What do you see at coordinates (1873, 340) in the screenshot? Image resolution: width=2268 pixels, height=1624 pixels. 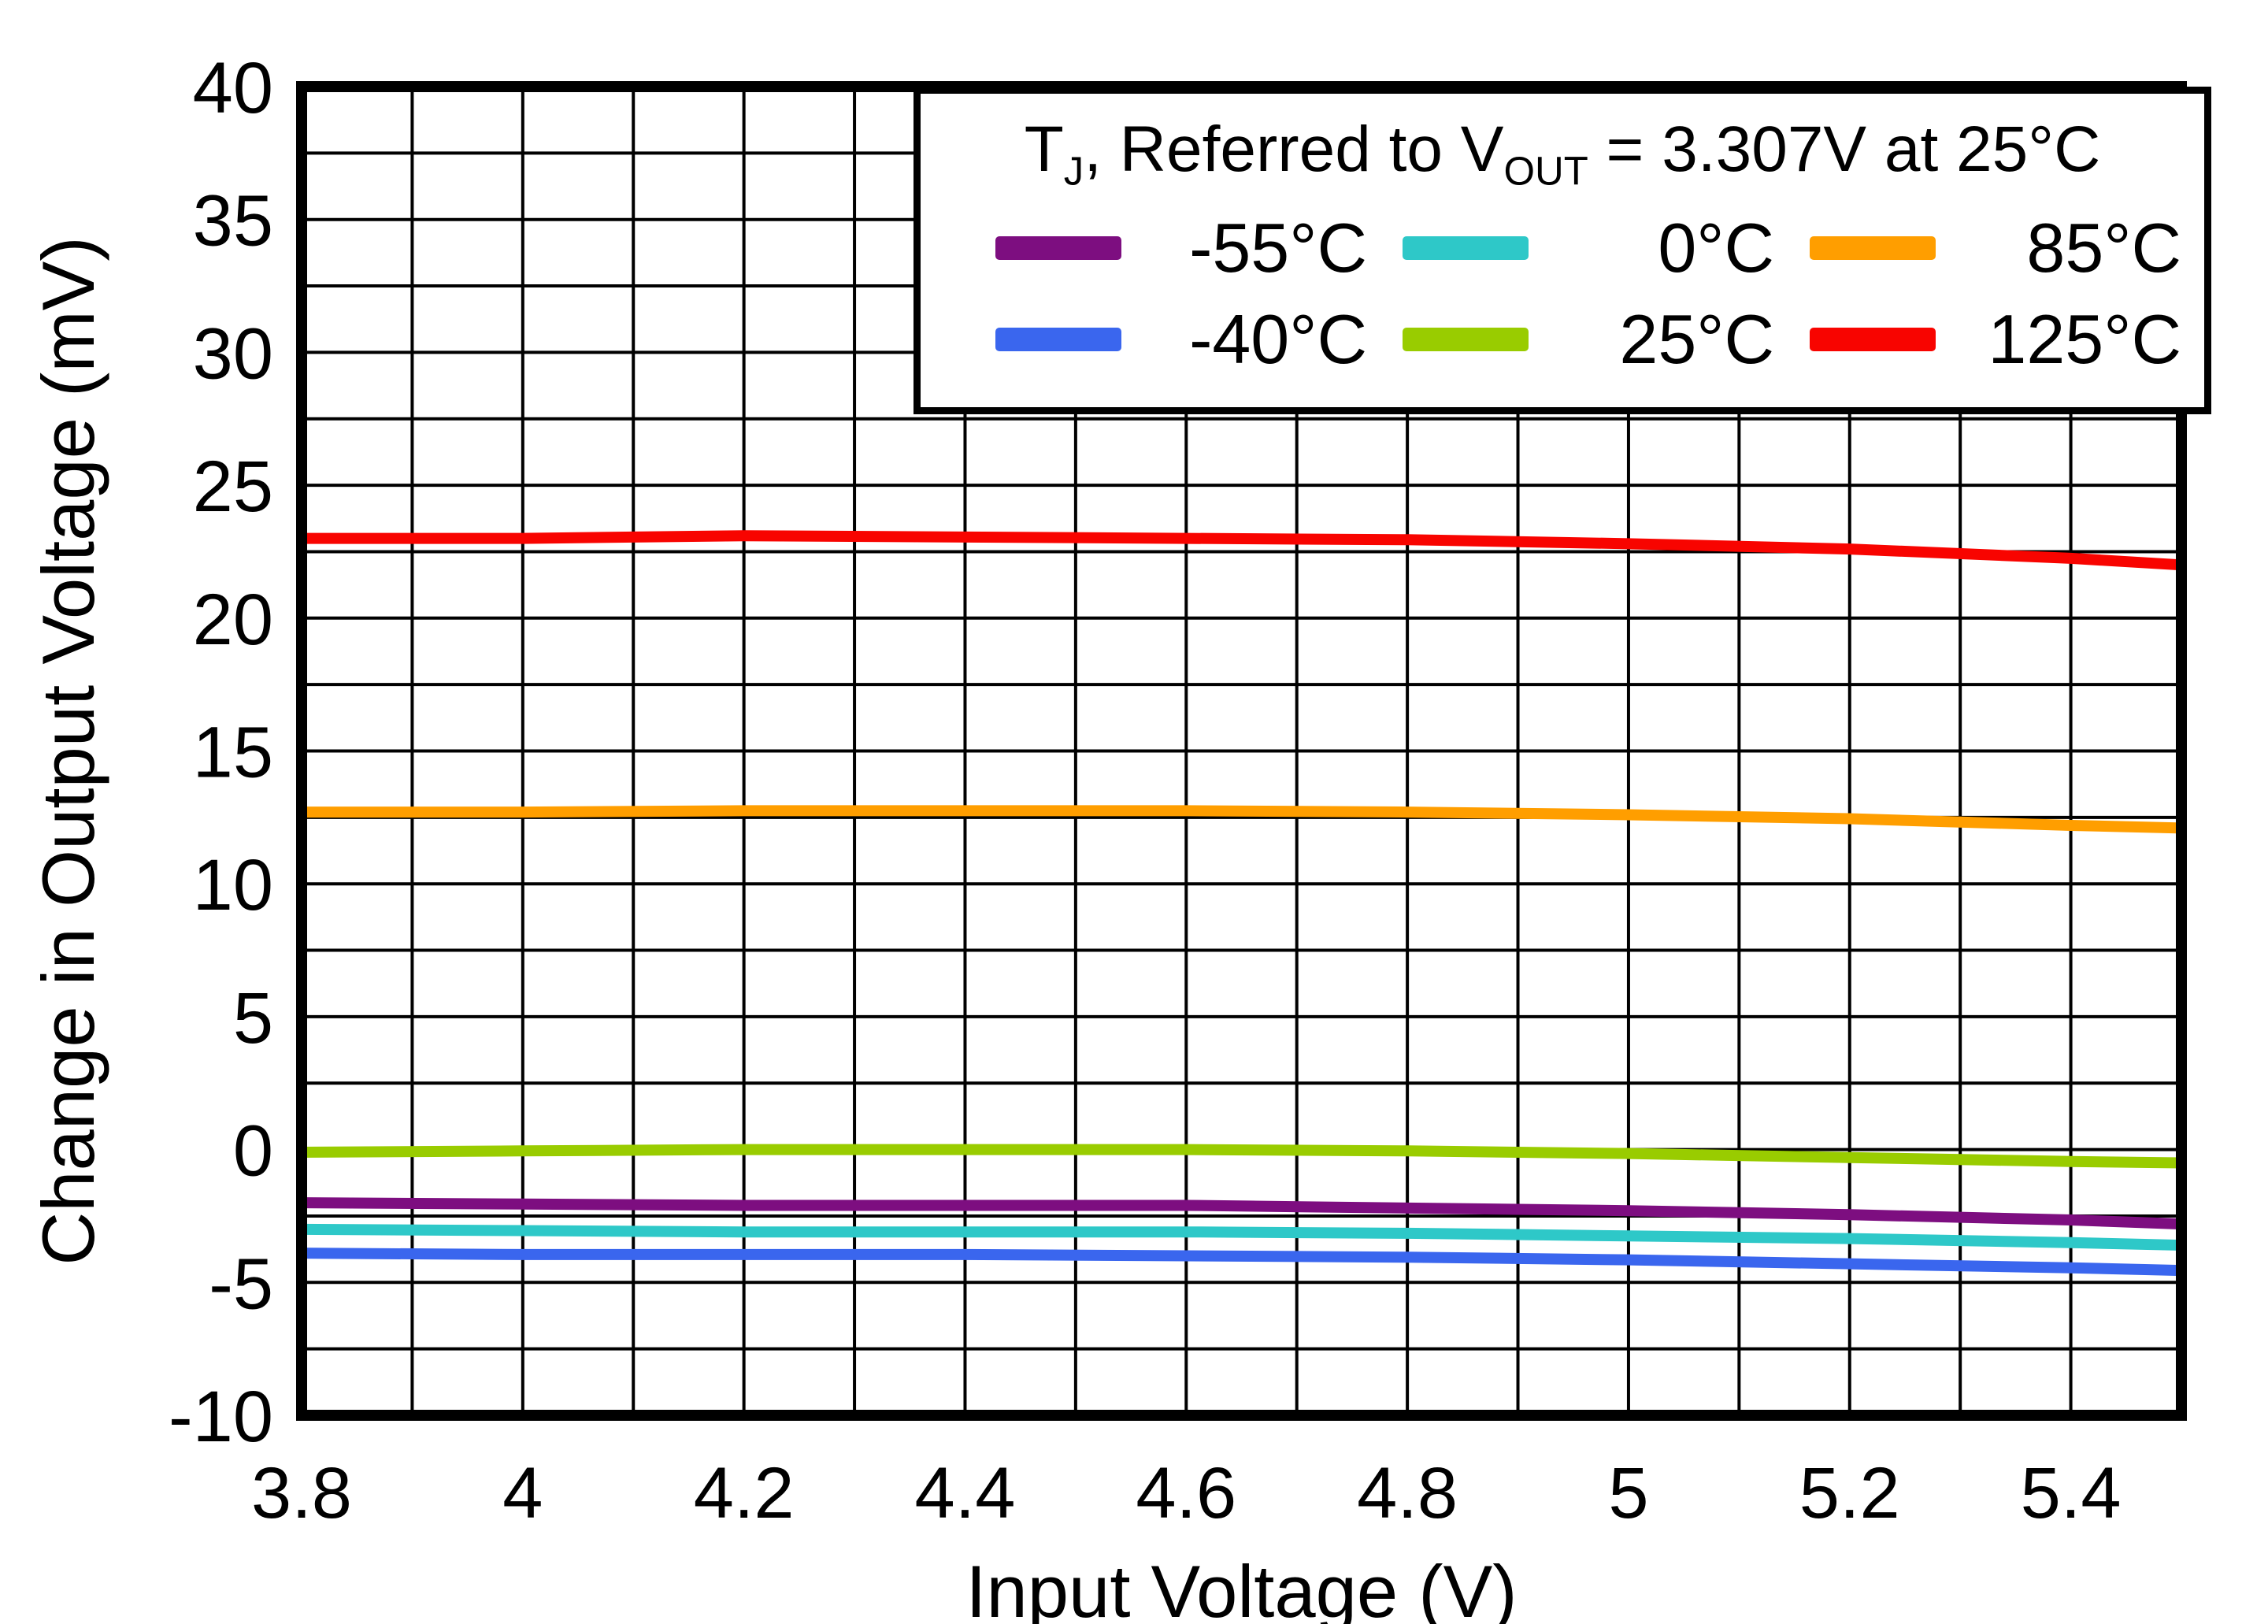 I see `legend-swatch-125°C` at bounding box center [1873, 340].